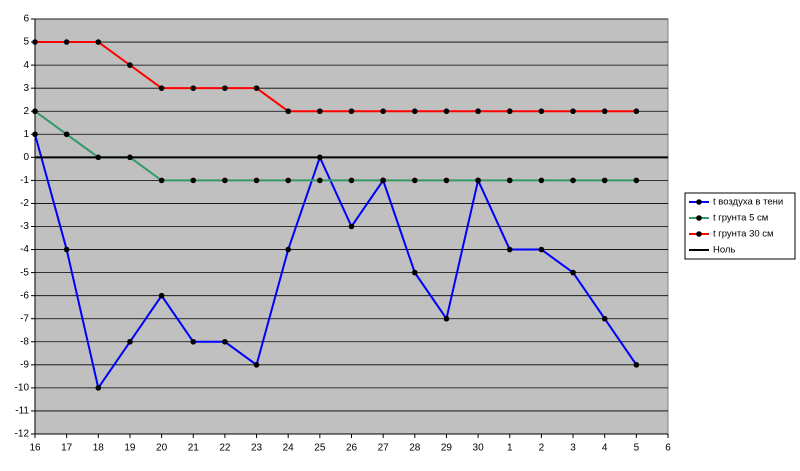 This screenshot has height=471, width=800. I want to click on legend-label: t грунта 30 см, so click(743, 234).